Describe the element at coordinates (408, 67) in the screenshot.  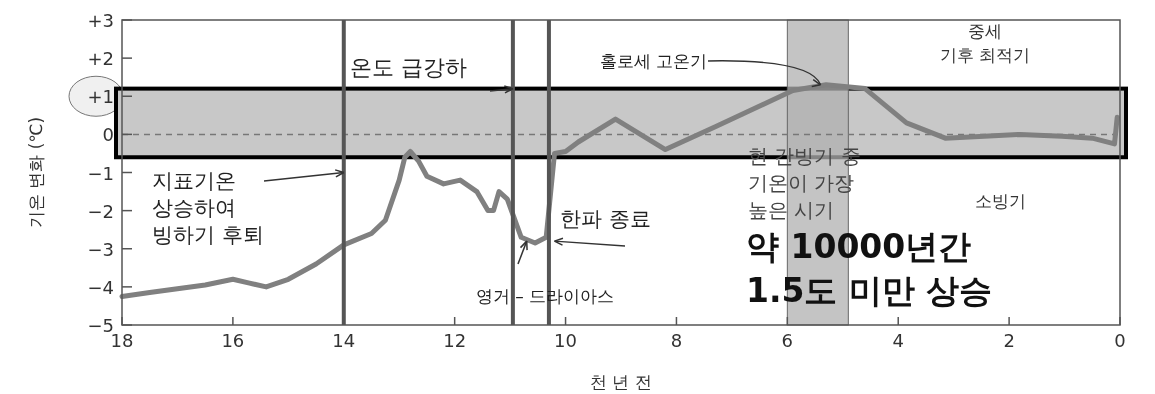
I see `annotation: 온도 급강하` at that location.